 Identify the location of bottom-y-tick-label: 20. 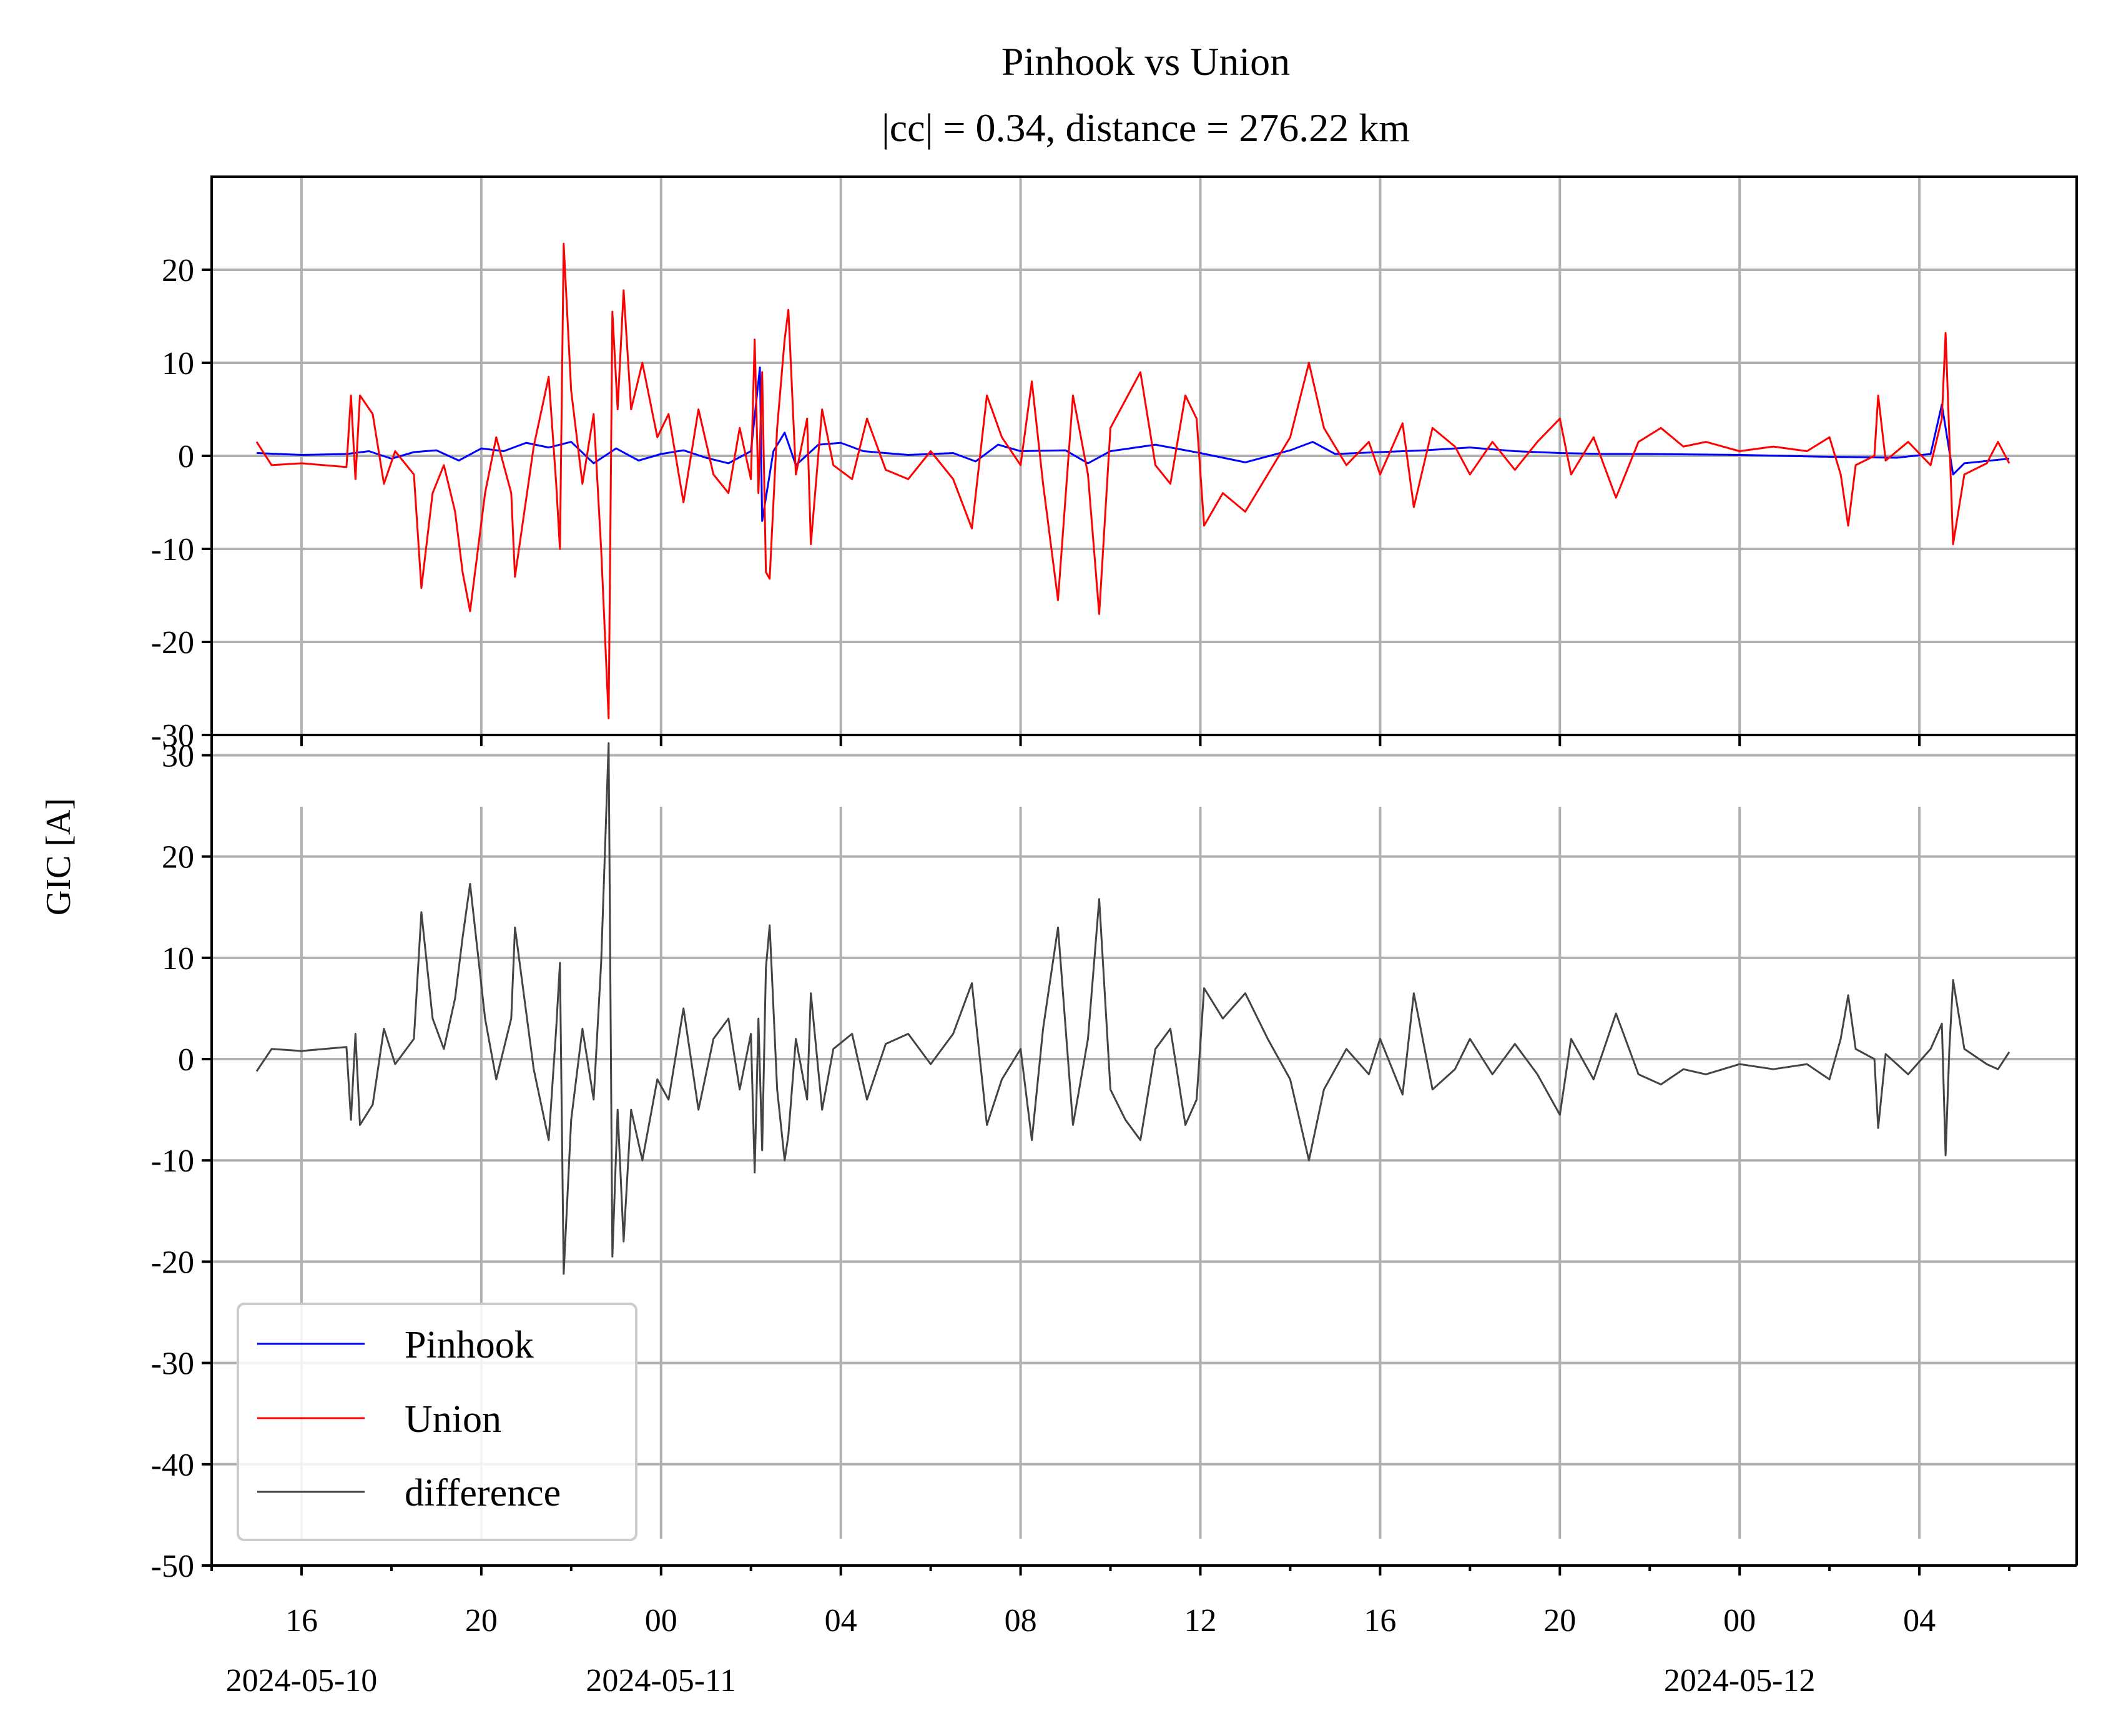
(178, 857).